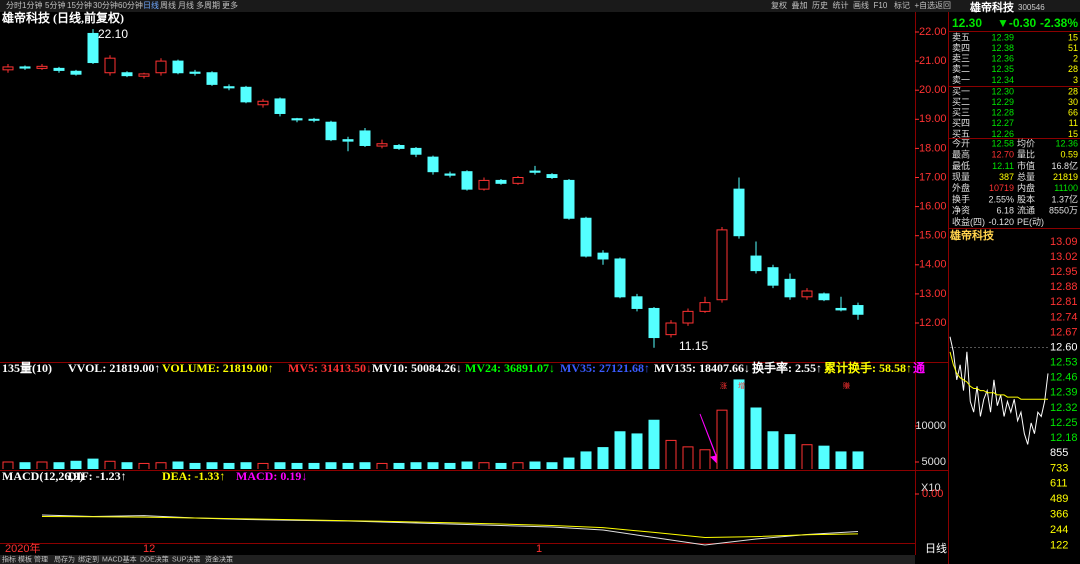  What do you see at coordinates (1001, 199) in the screenshot?
I see `stat-value: 2.55%` at bounding box center [1001, 199].